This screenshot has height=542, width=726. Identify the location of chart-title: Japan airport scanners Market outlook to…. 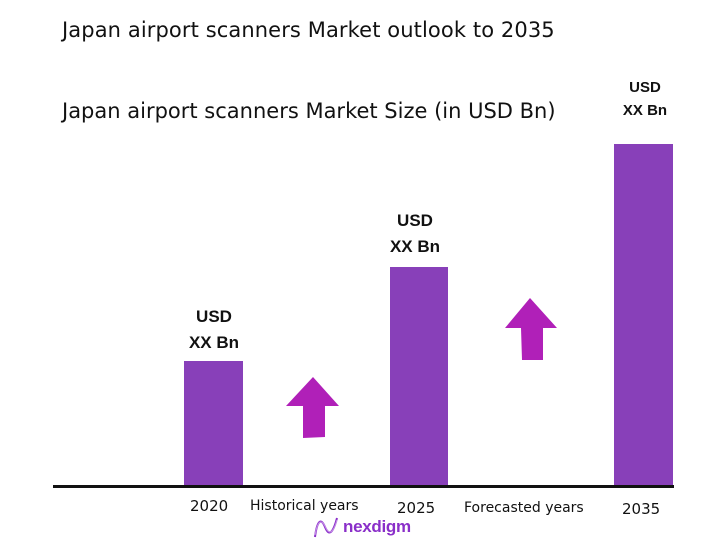
(308, 30).